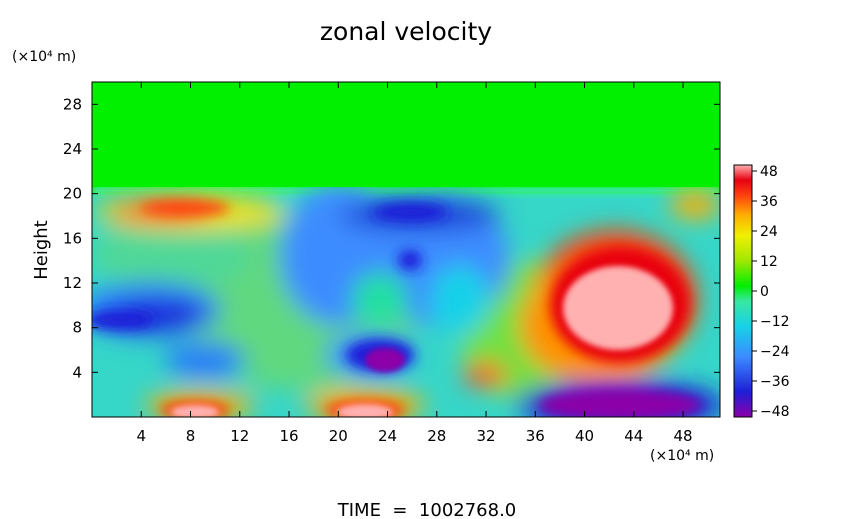  Describe the element at coordinates (485, 436) in the screenshot. I see `x-tick-label: 32` at that location.